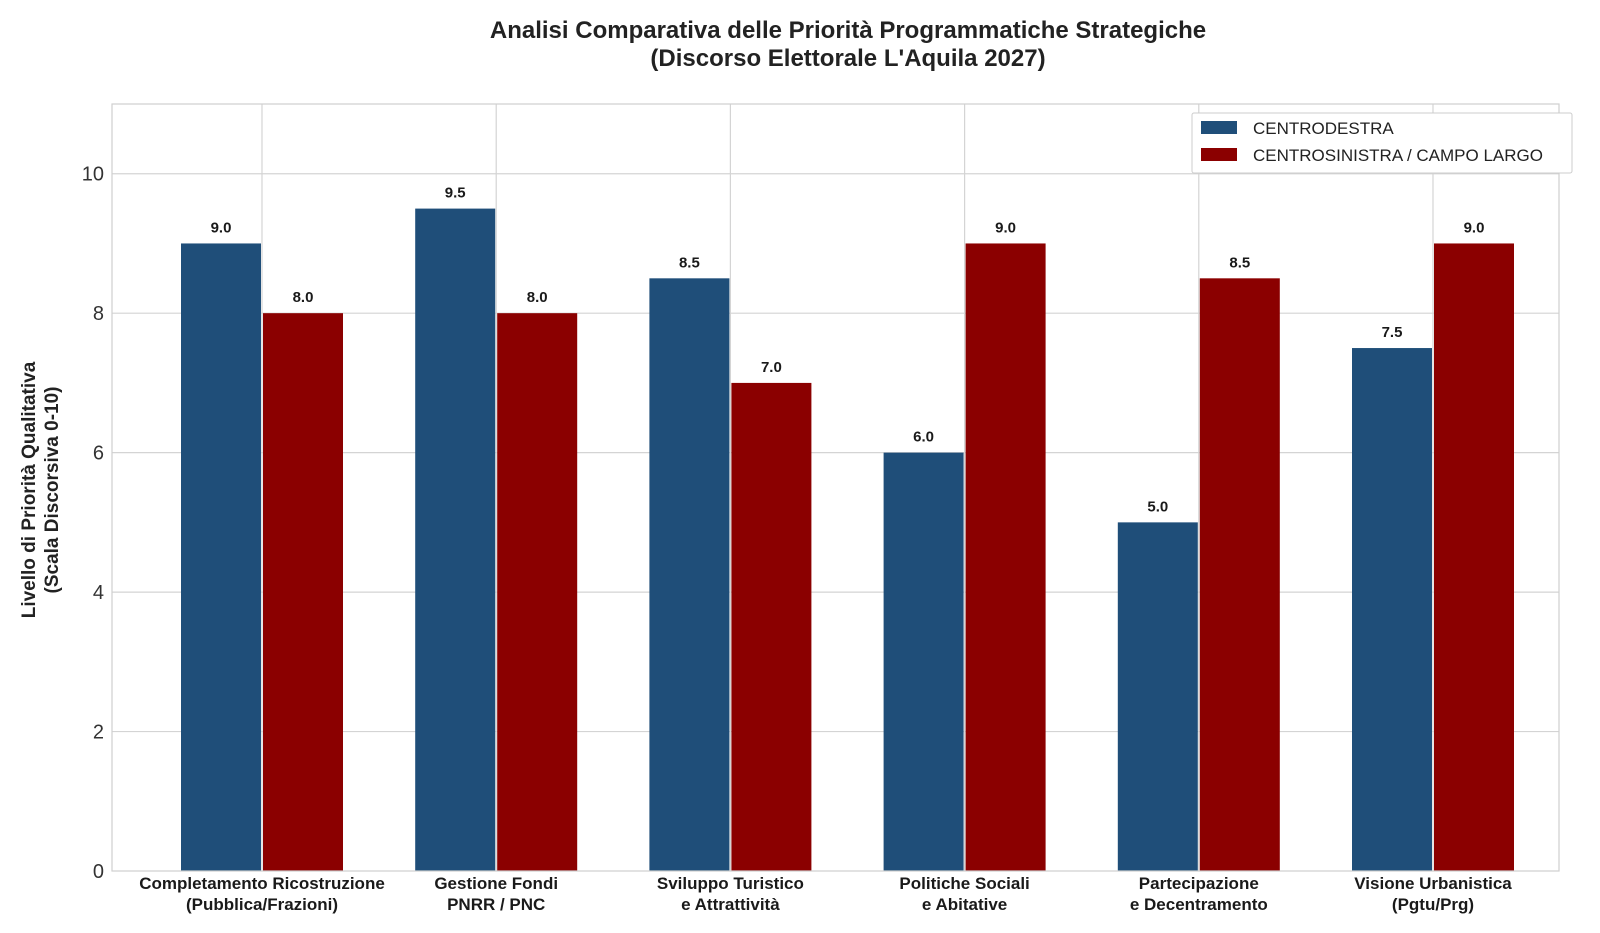 The image size is (1600, 933). I want to click on y-tick-label: 2, so click(98, 733).